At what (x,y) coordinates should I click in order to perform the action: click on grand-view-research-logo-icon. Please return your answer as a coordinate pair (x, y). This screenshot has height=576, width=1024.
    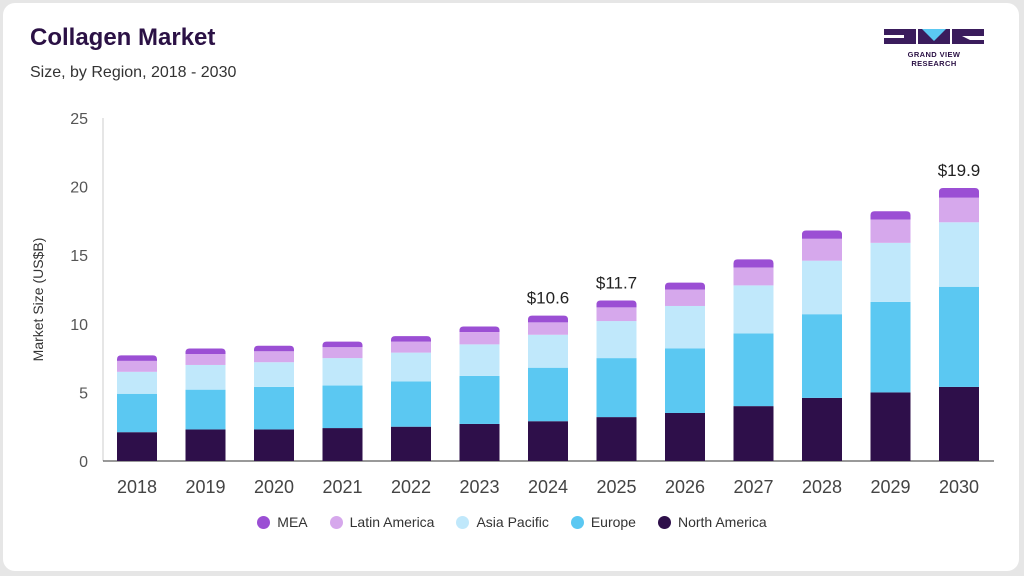
    Looking at the image, I should click on (934, 36).